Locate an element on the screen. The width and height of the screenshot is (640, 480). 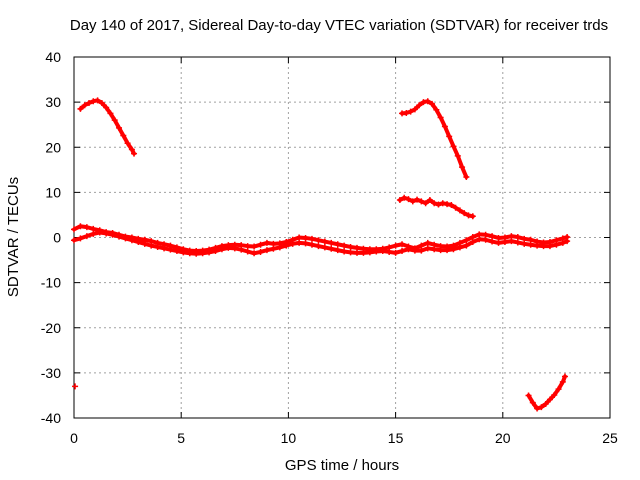
series-band-lower is located at coordinates (321, 243).